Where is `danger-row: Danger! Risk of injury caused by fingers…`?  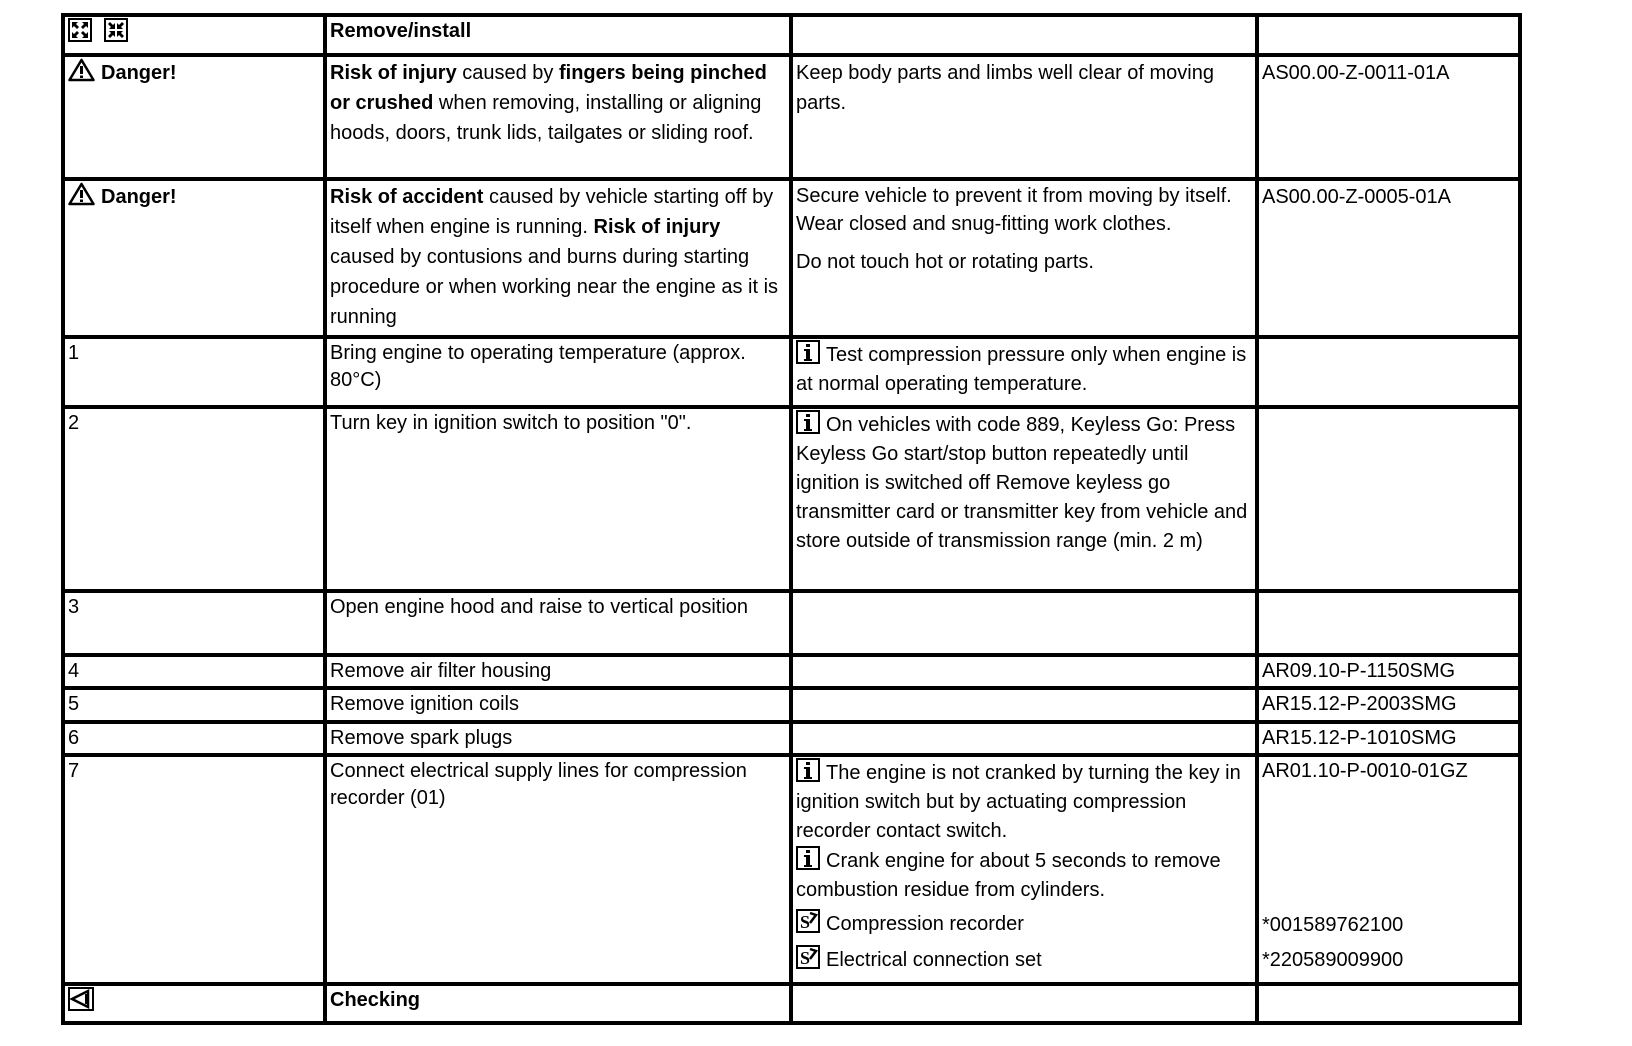 danger-row: Danger! Risk of injury caused by fingers… is located at coordinates (791, 117).